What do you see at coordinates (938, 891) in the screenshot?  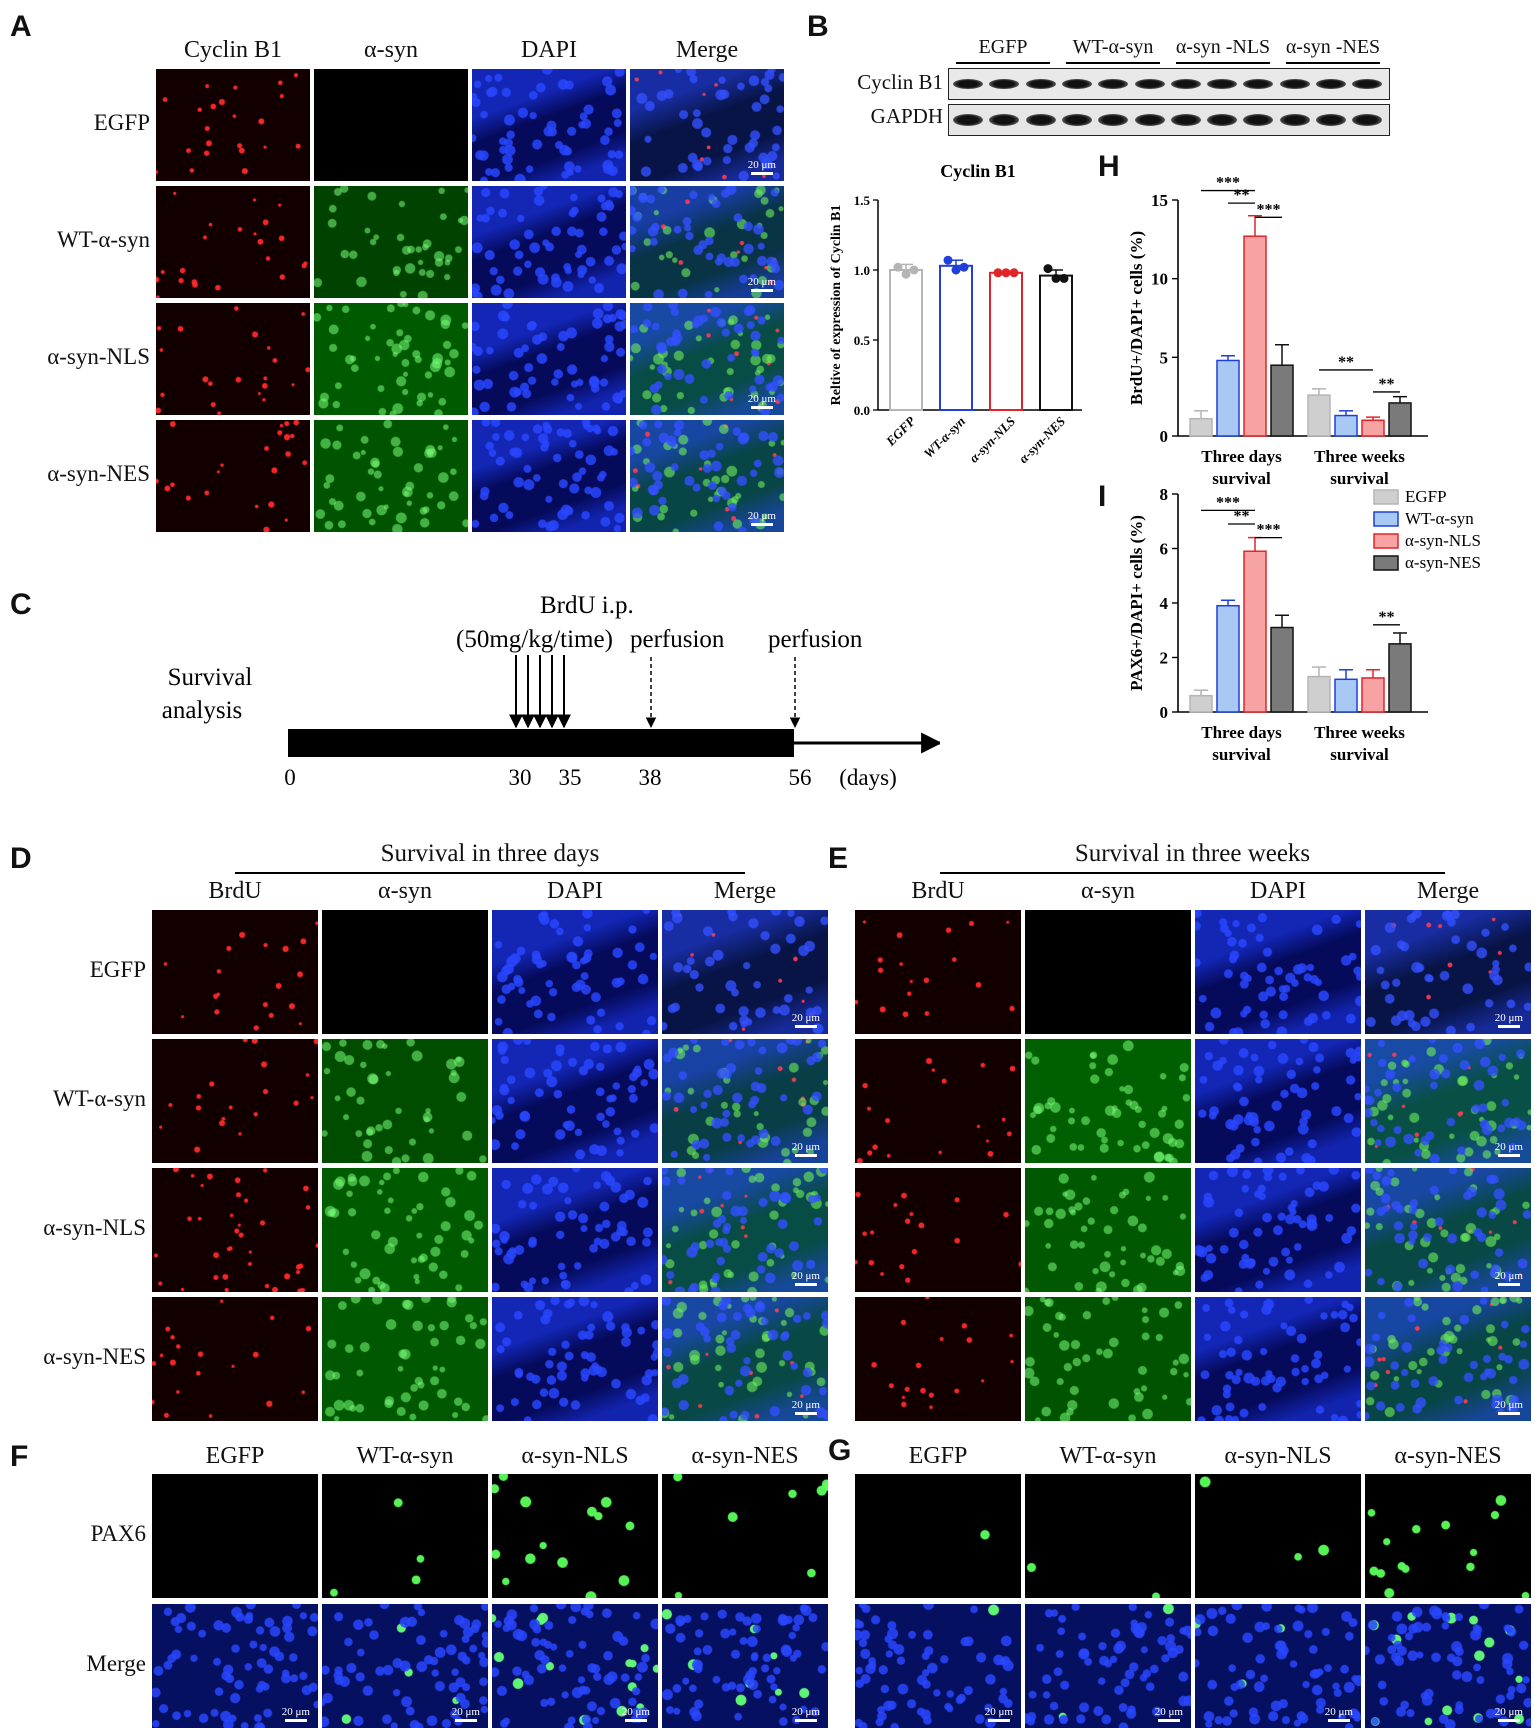 I see `column-header-0: BrdU` at bounding box center [938, 891].